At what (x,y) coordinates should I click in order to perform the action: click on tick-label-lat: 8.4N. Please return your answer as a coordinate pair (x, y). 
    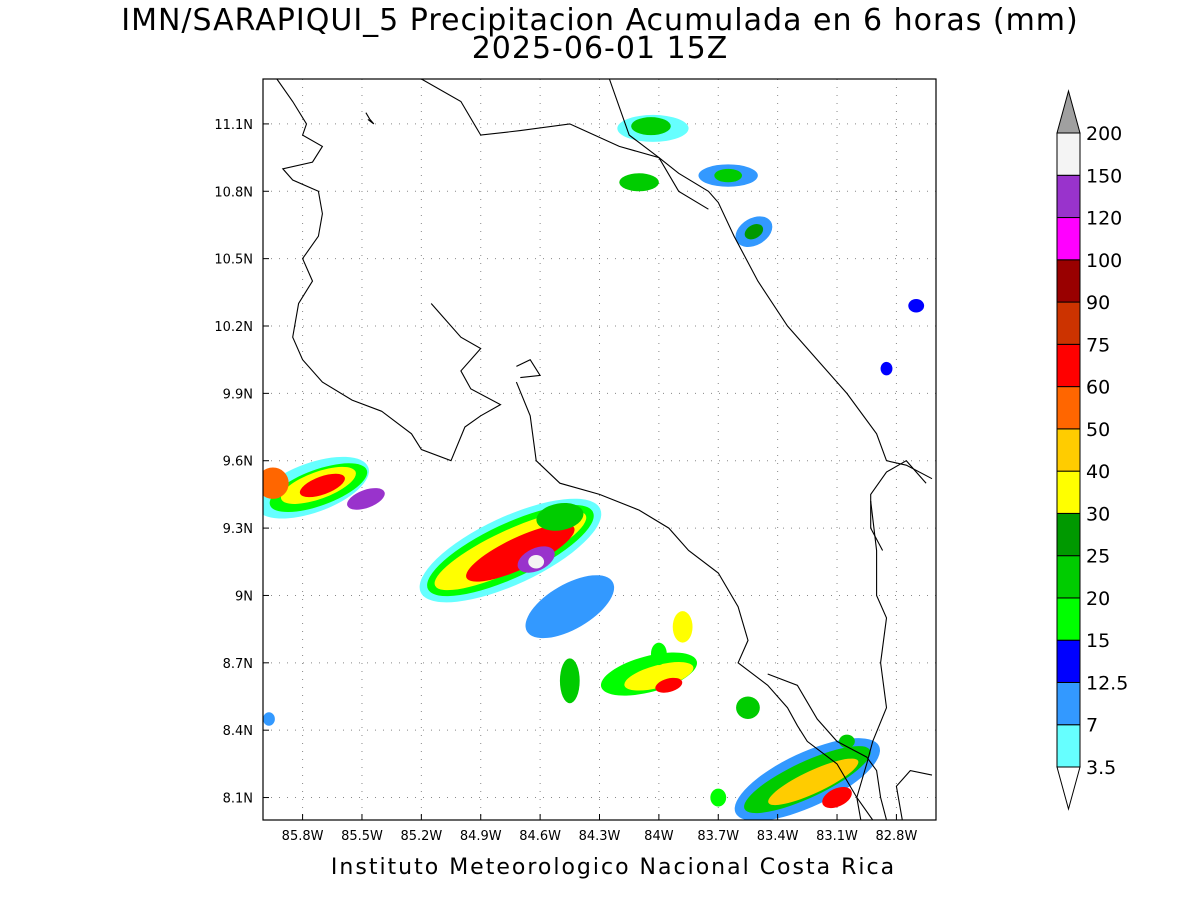
    Looking at the image, I should click on (238, 731).